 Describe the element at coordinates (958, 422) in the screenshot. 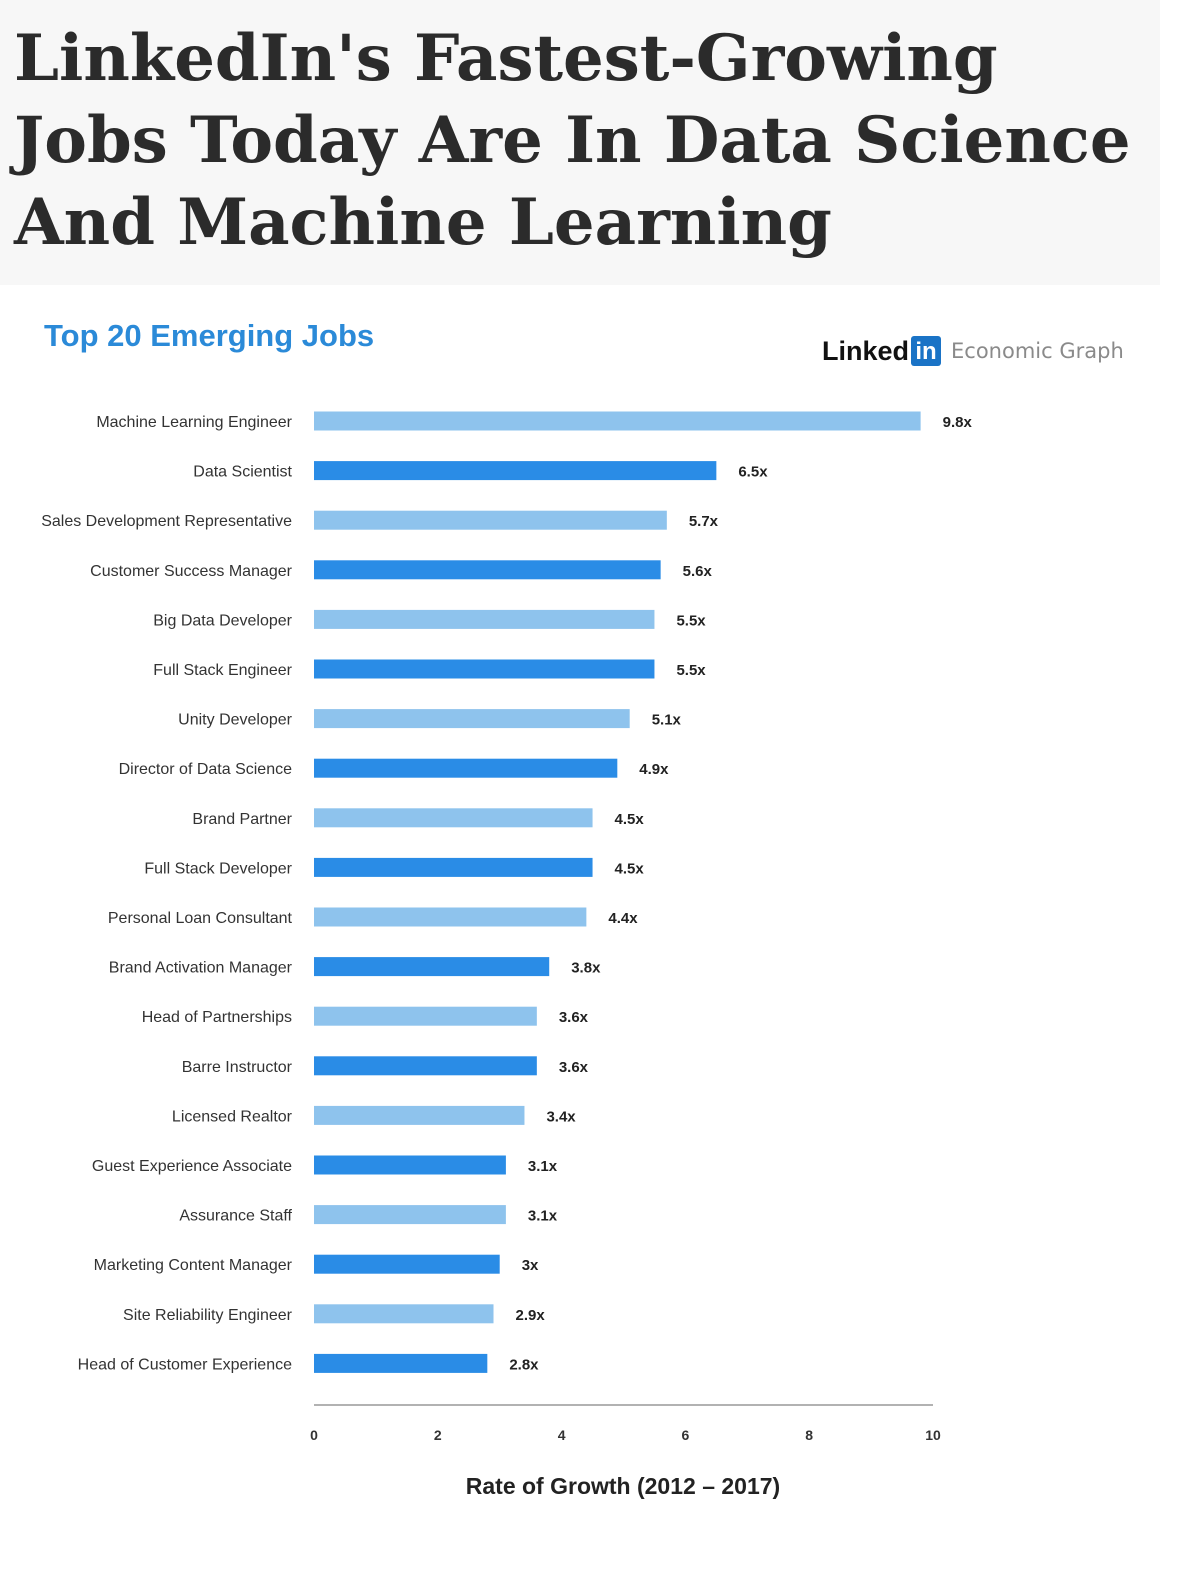

I see `value-label: 9.8x` at that location.